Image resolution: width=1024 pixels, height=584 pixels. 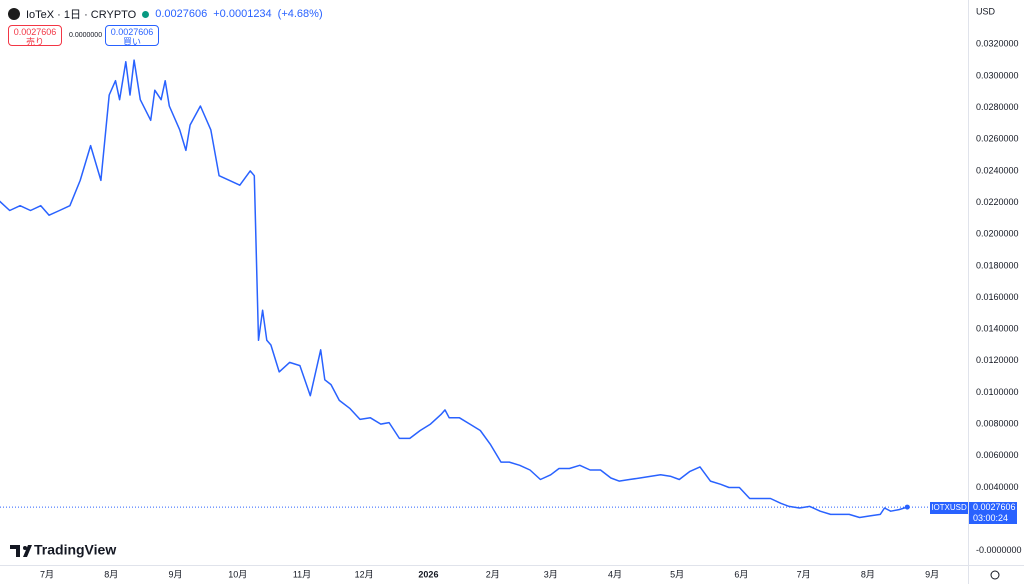 What do you see at coordinates (949, 508) in the screenshot?
I see `symbol-tag: IOTXUSD` at bounding box center [949, 508].